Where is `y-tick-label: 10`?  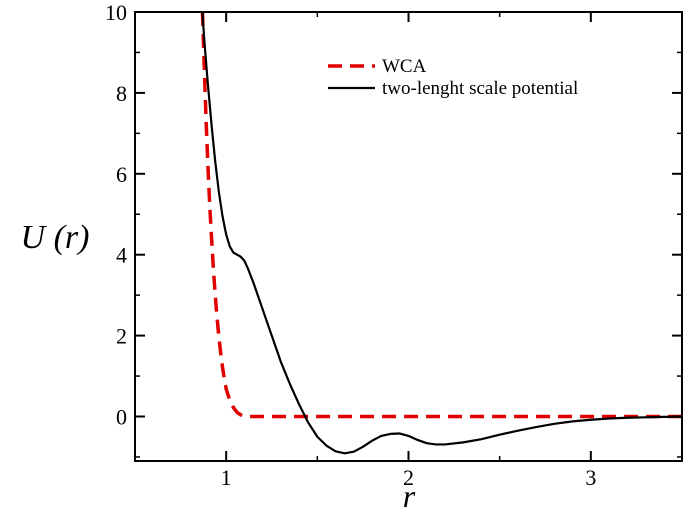
y-tick-label: 10 is located at coordinates (116, 12).